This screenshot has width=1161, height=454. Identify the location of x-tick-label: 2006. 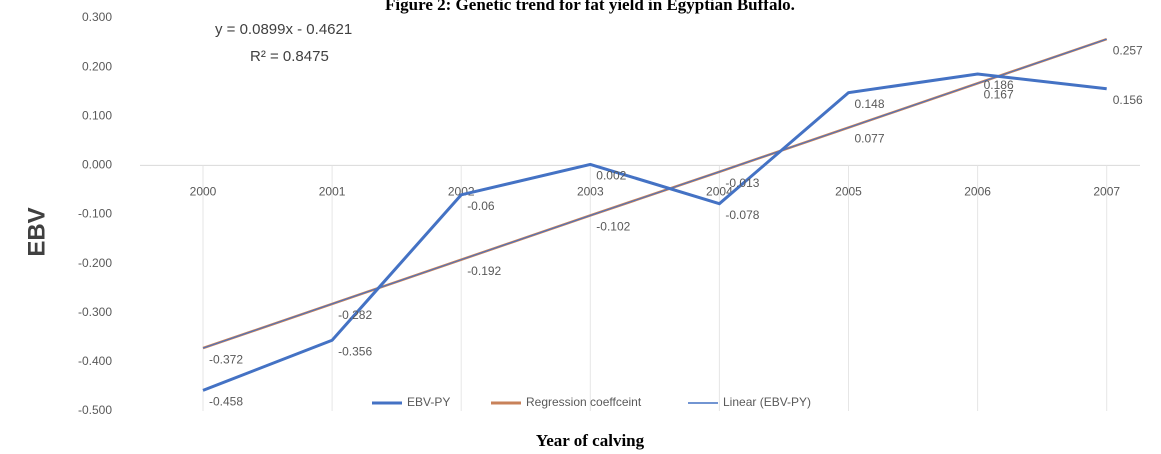
(977, 192).